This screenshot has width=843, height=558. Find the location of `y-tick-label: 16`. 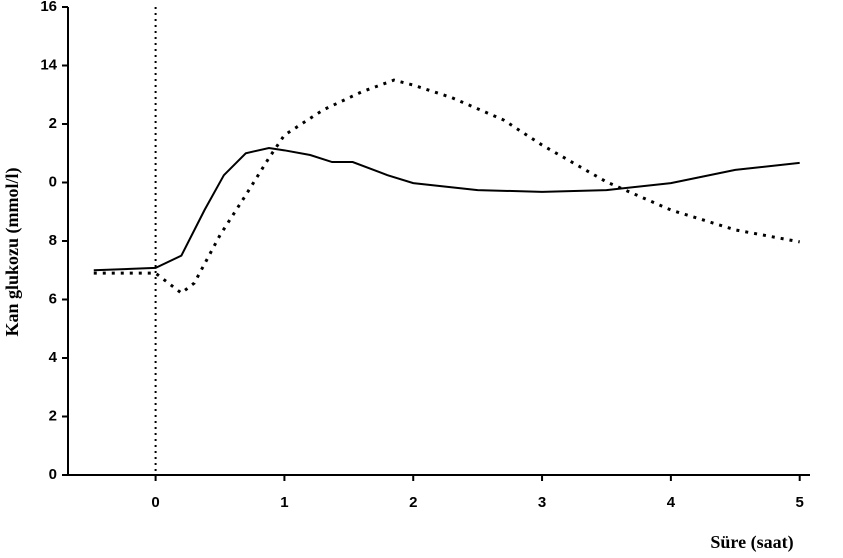

y-tick-label: 16 is located at coordinates (48, 7).